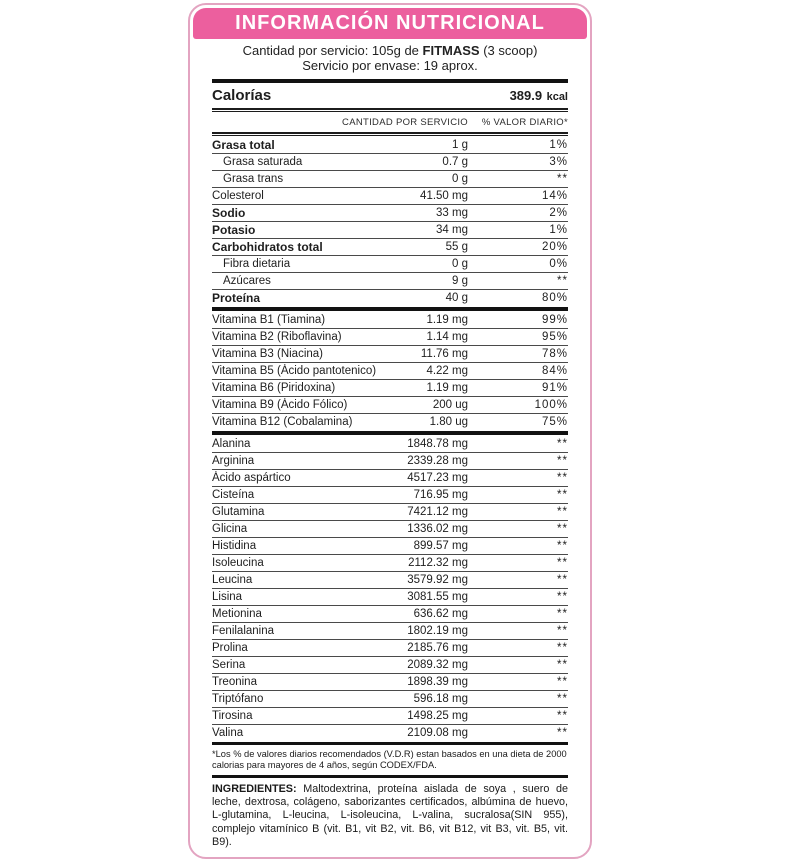 The height and width of the screenshot is (859, 800). I want to click on nutrient-amount: 3081.55 mg, so click(437, 597).